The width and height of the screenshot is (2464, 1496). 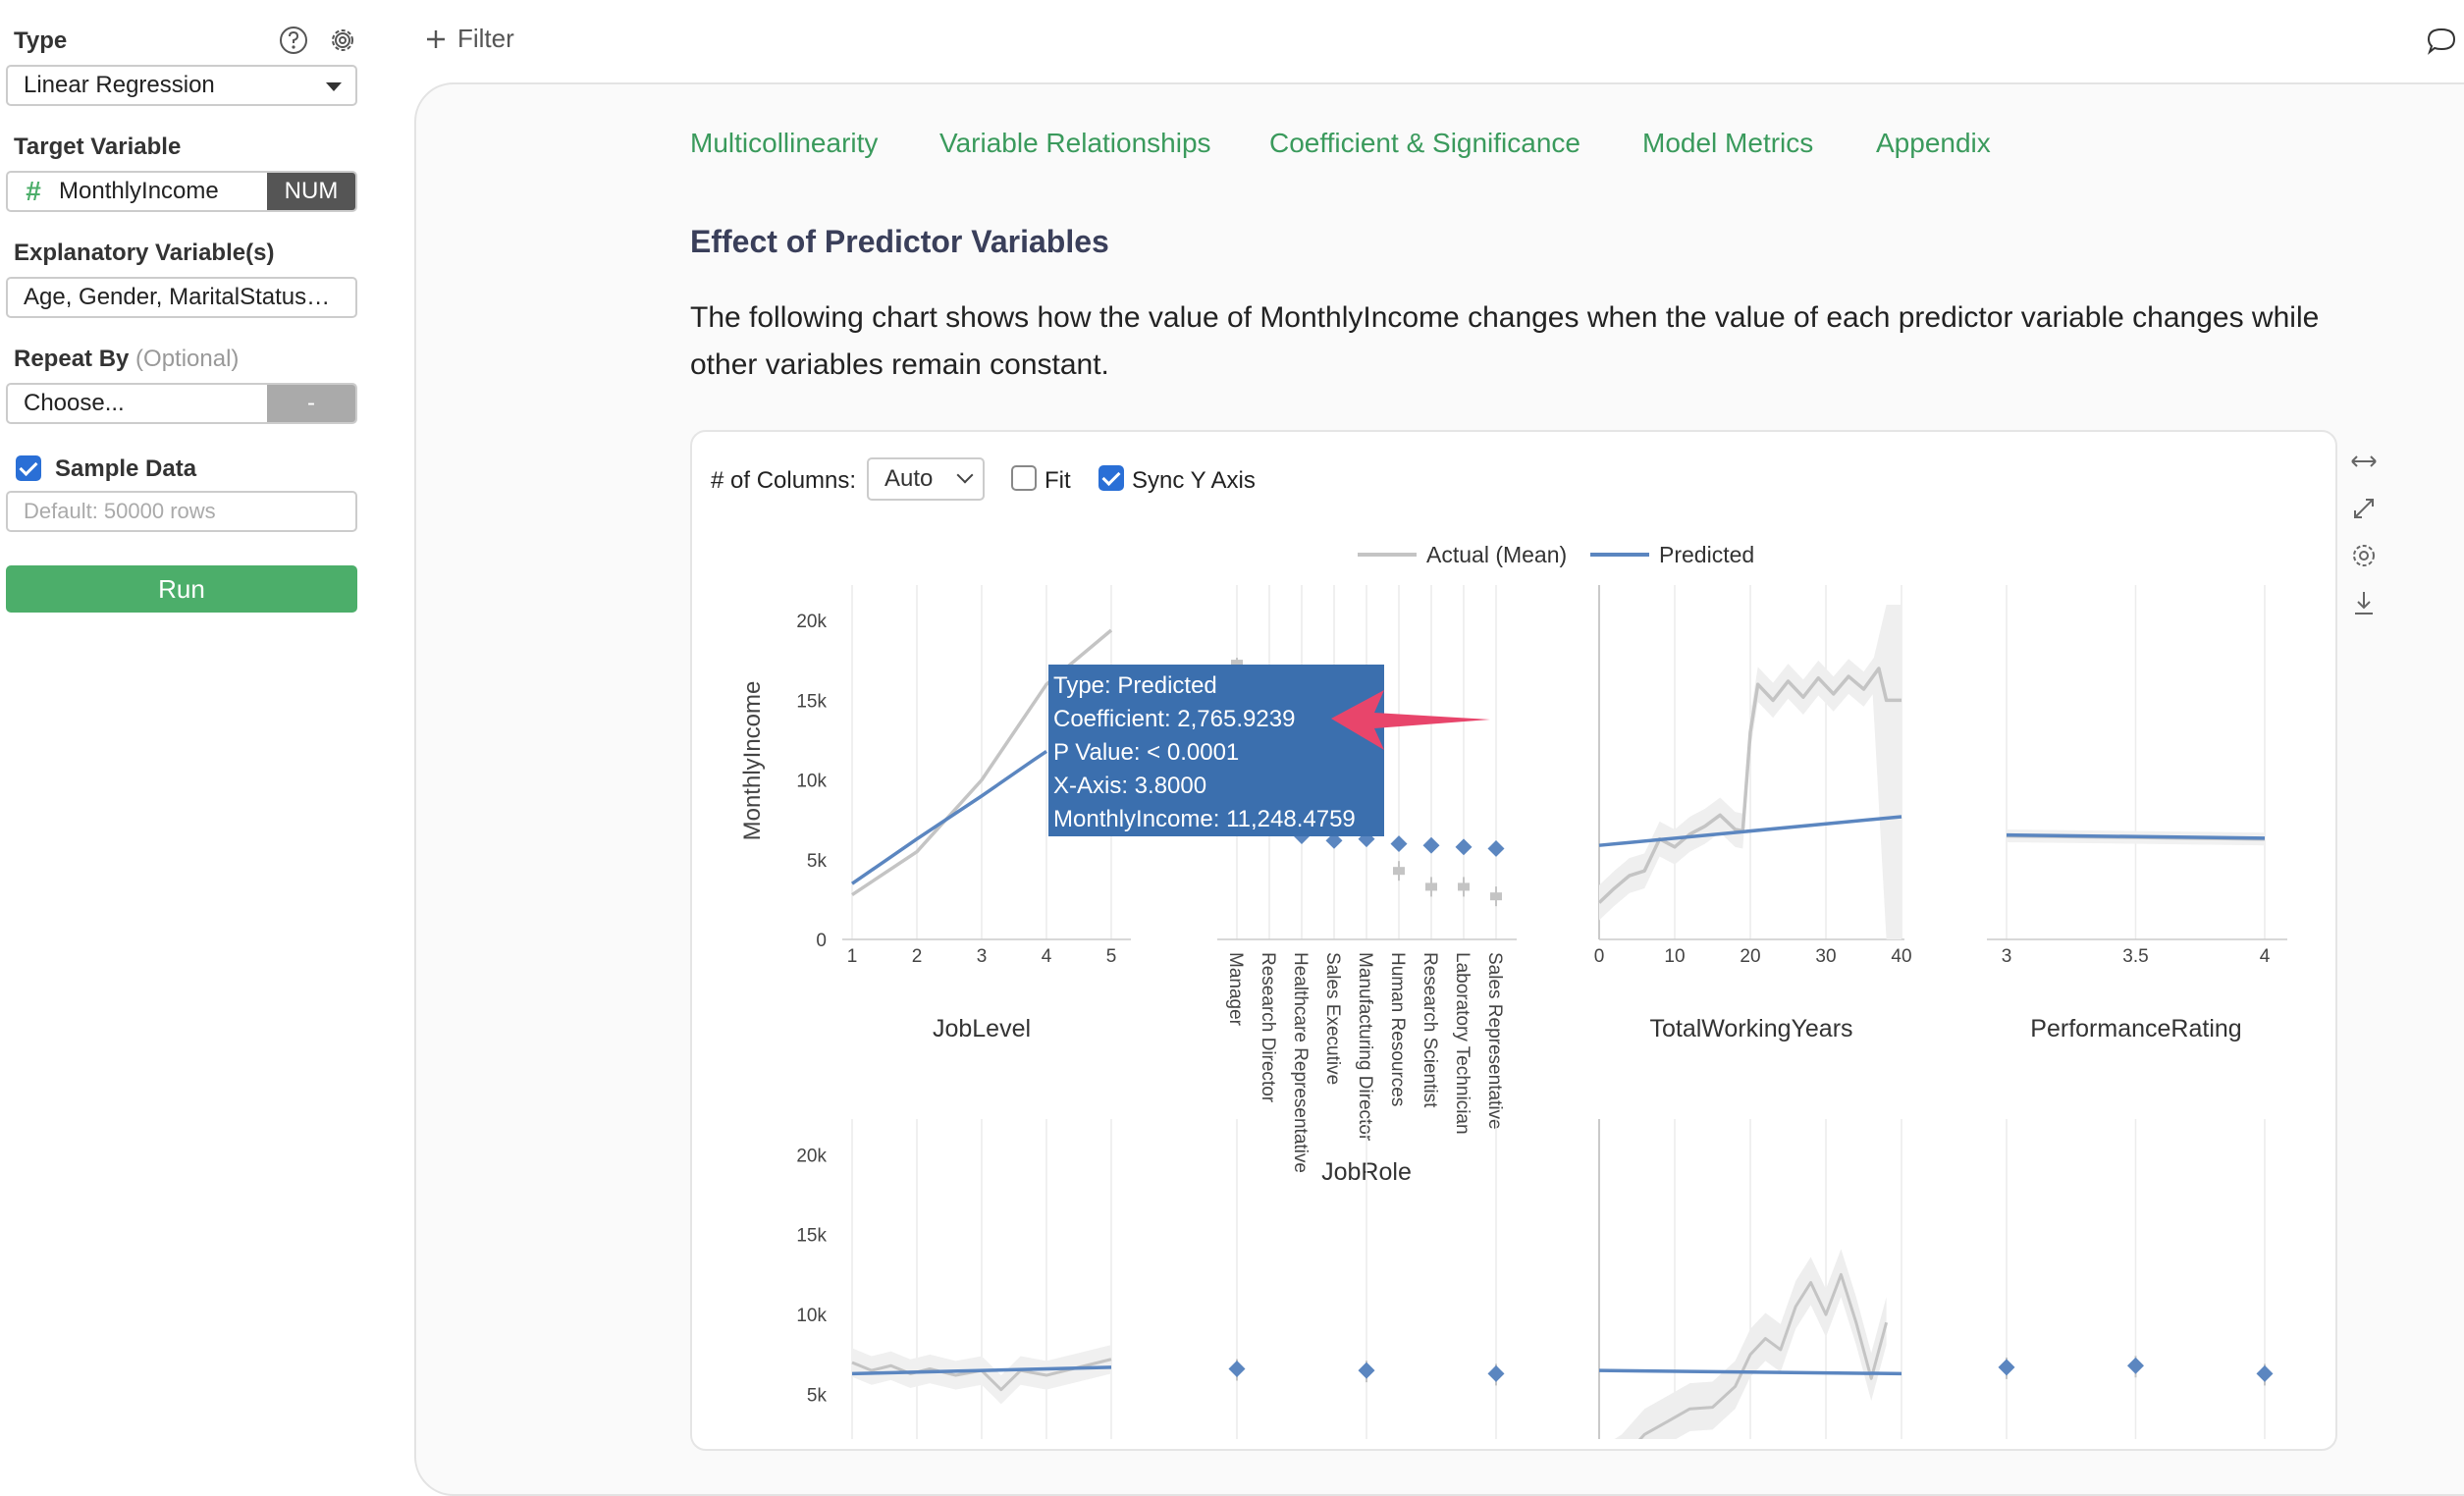 I want to click on download-icon, so click(x=2364, y=603).